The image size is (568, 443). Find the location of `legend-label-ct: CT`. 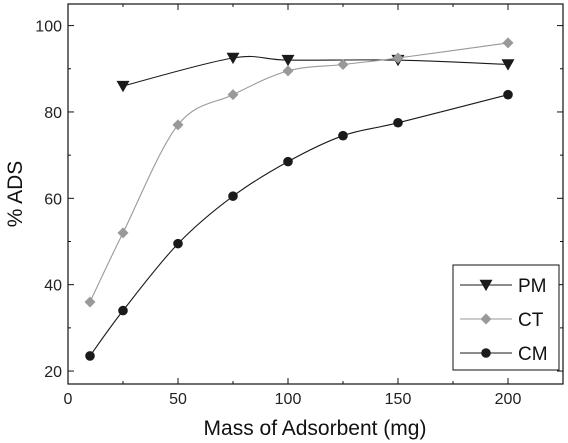

legend-label-ct: CT is located at coordinates (531, 320).